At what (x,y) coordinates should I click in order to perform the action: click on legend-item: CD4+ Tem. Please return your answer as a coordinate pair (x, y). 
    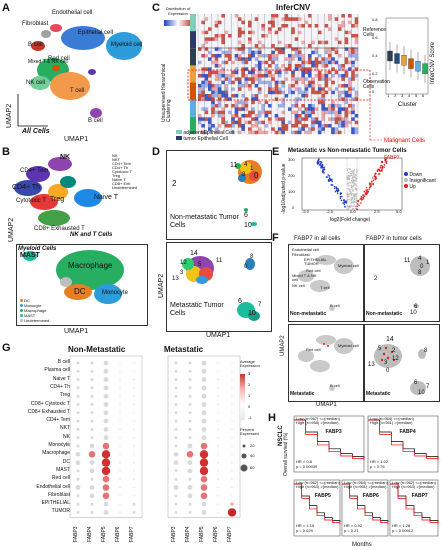
    Looking at the image, I should click on (121, 163).